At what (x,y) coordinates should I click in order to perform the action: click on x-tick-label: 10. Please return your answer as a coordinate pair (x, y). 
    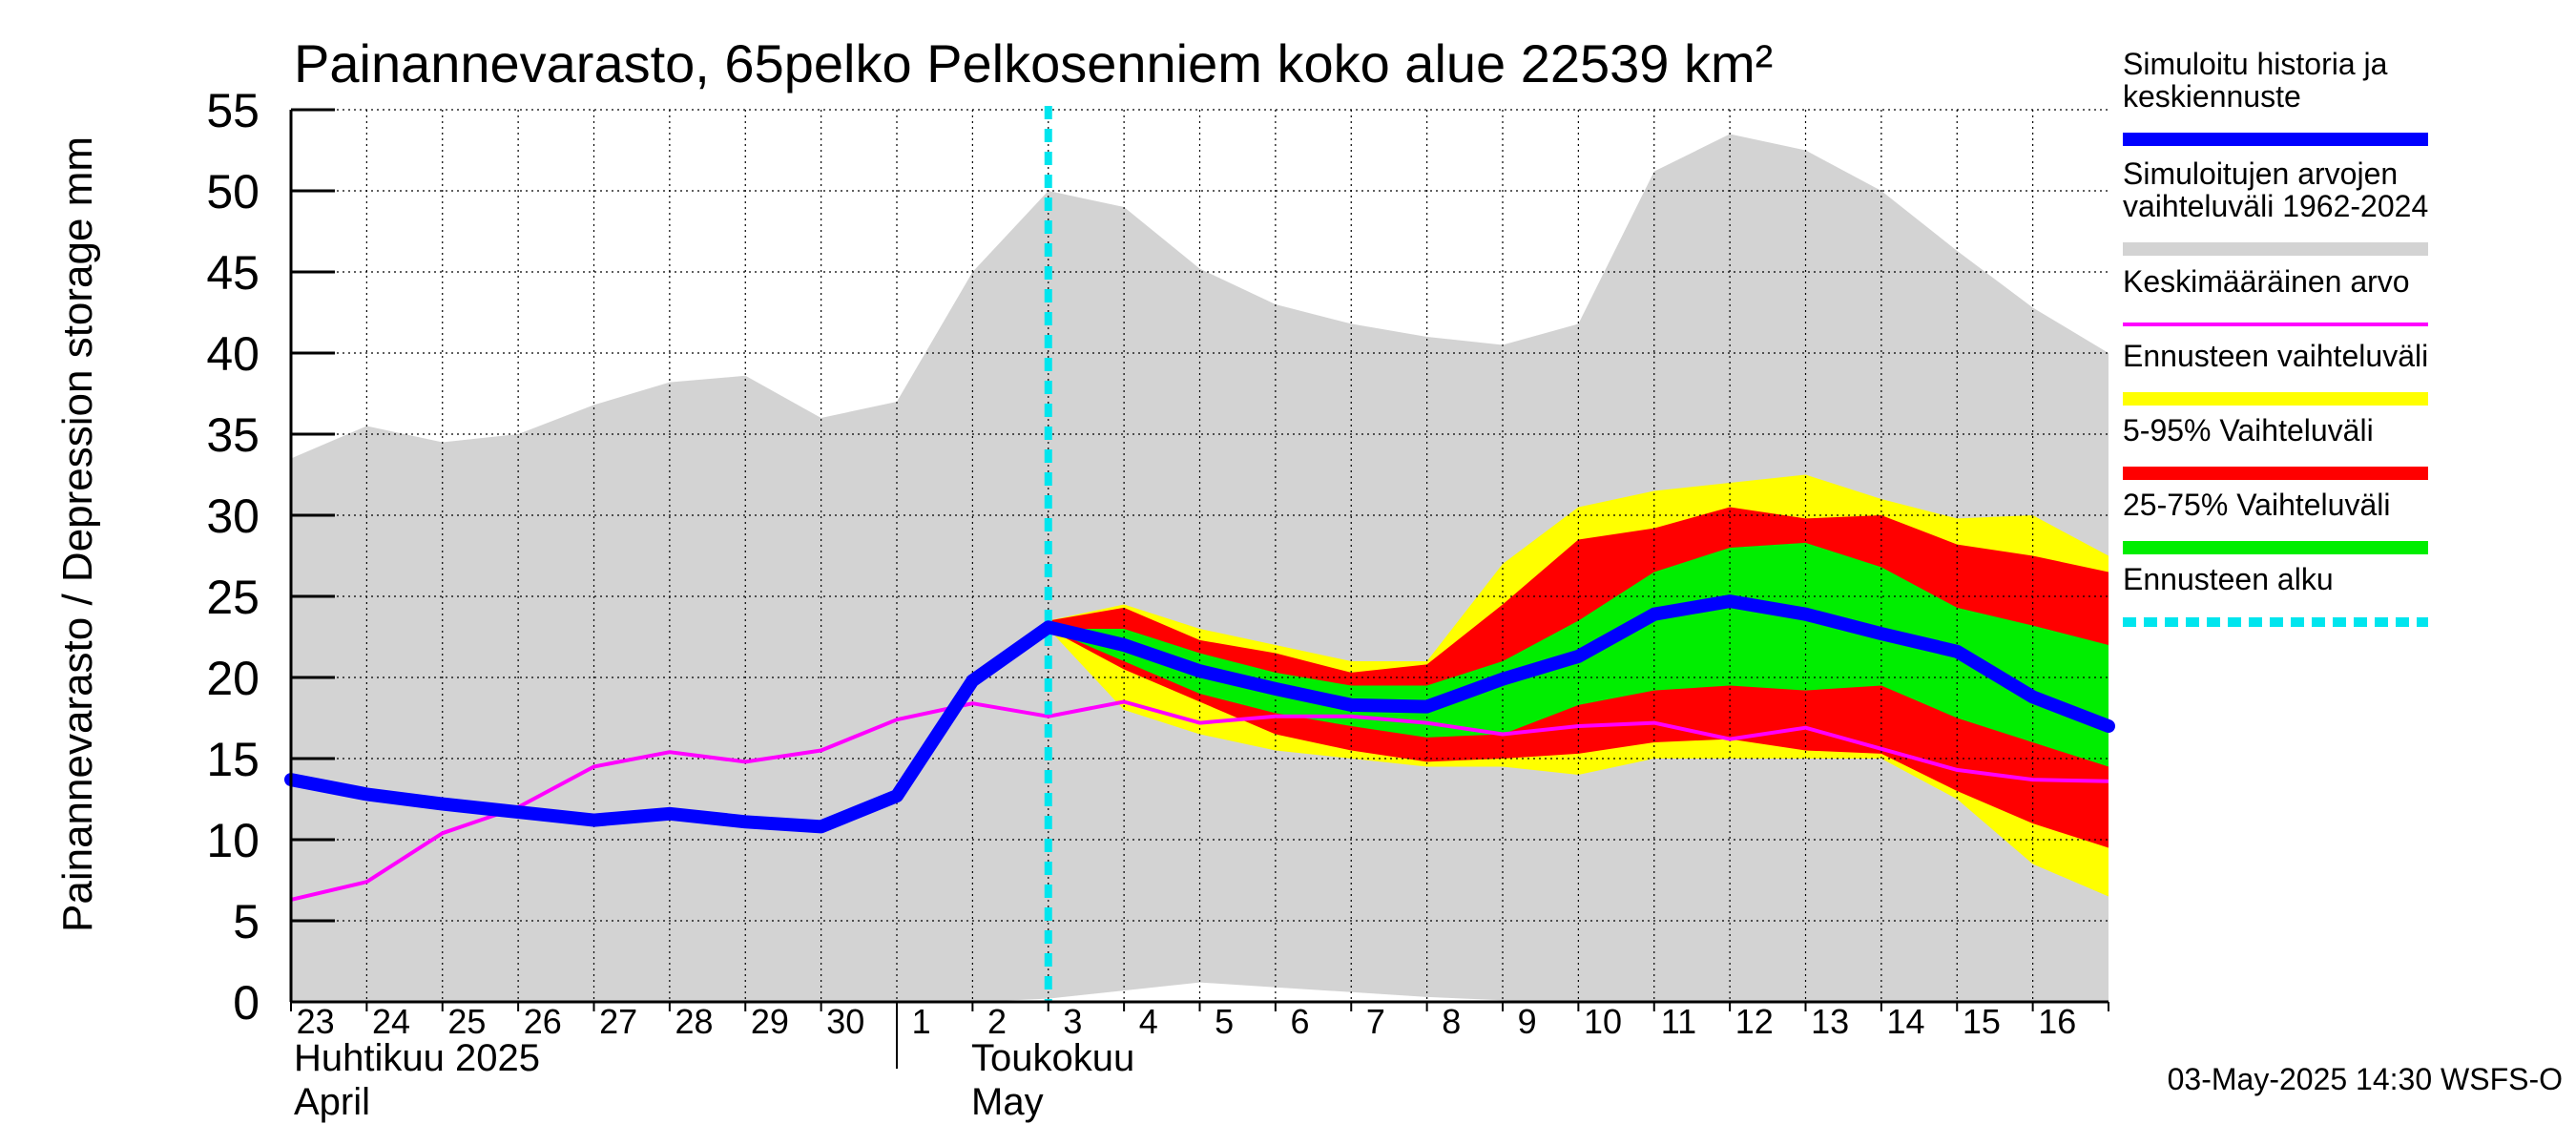
    Looking at the image, I should click on (1603, 1022).